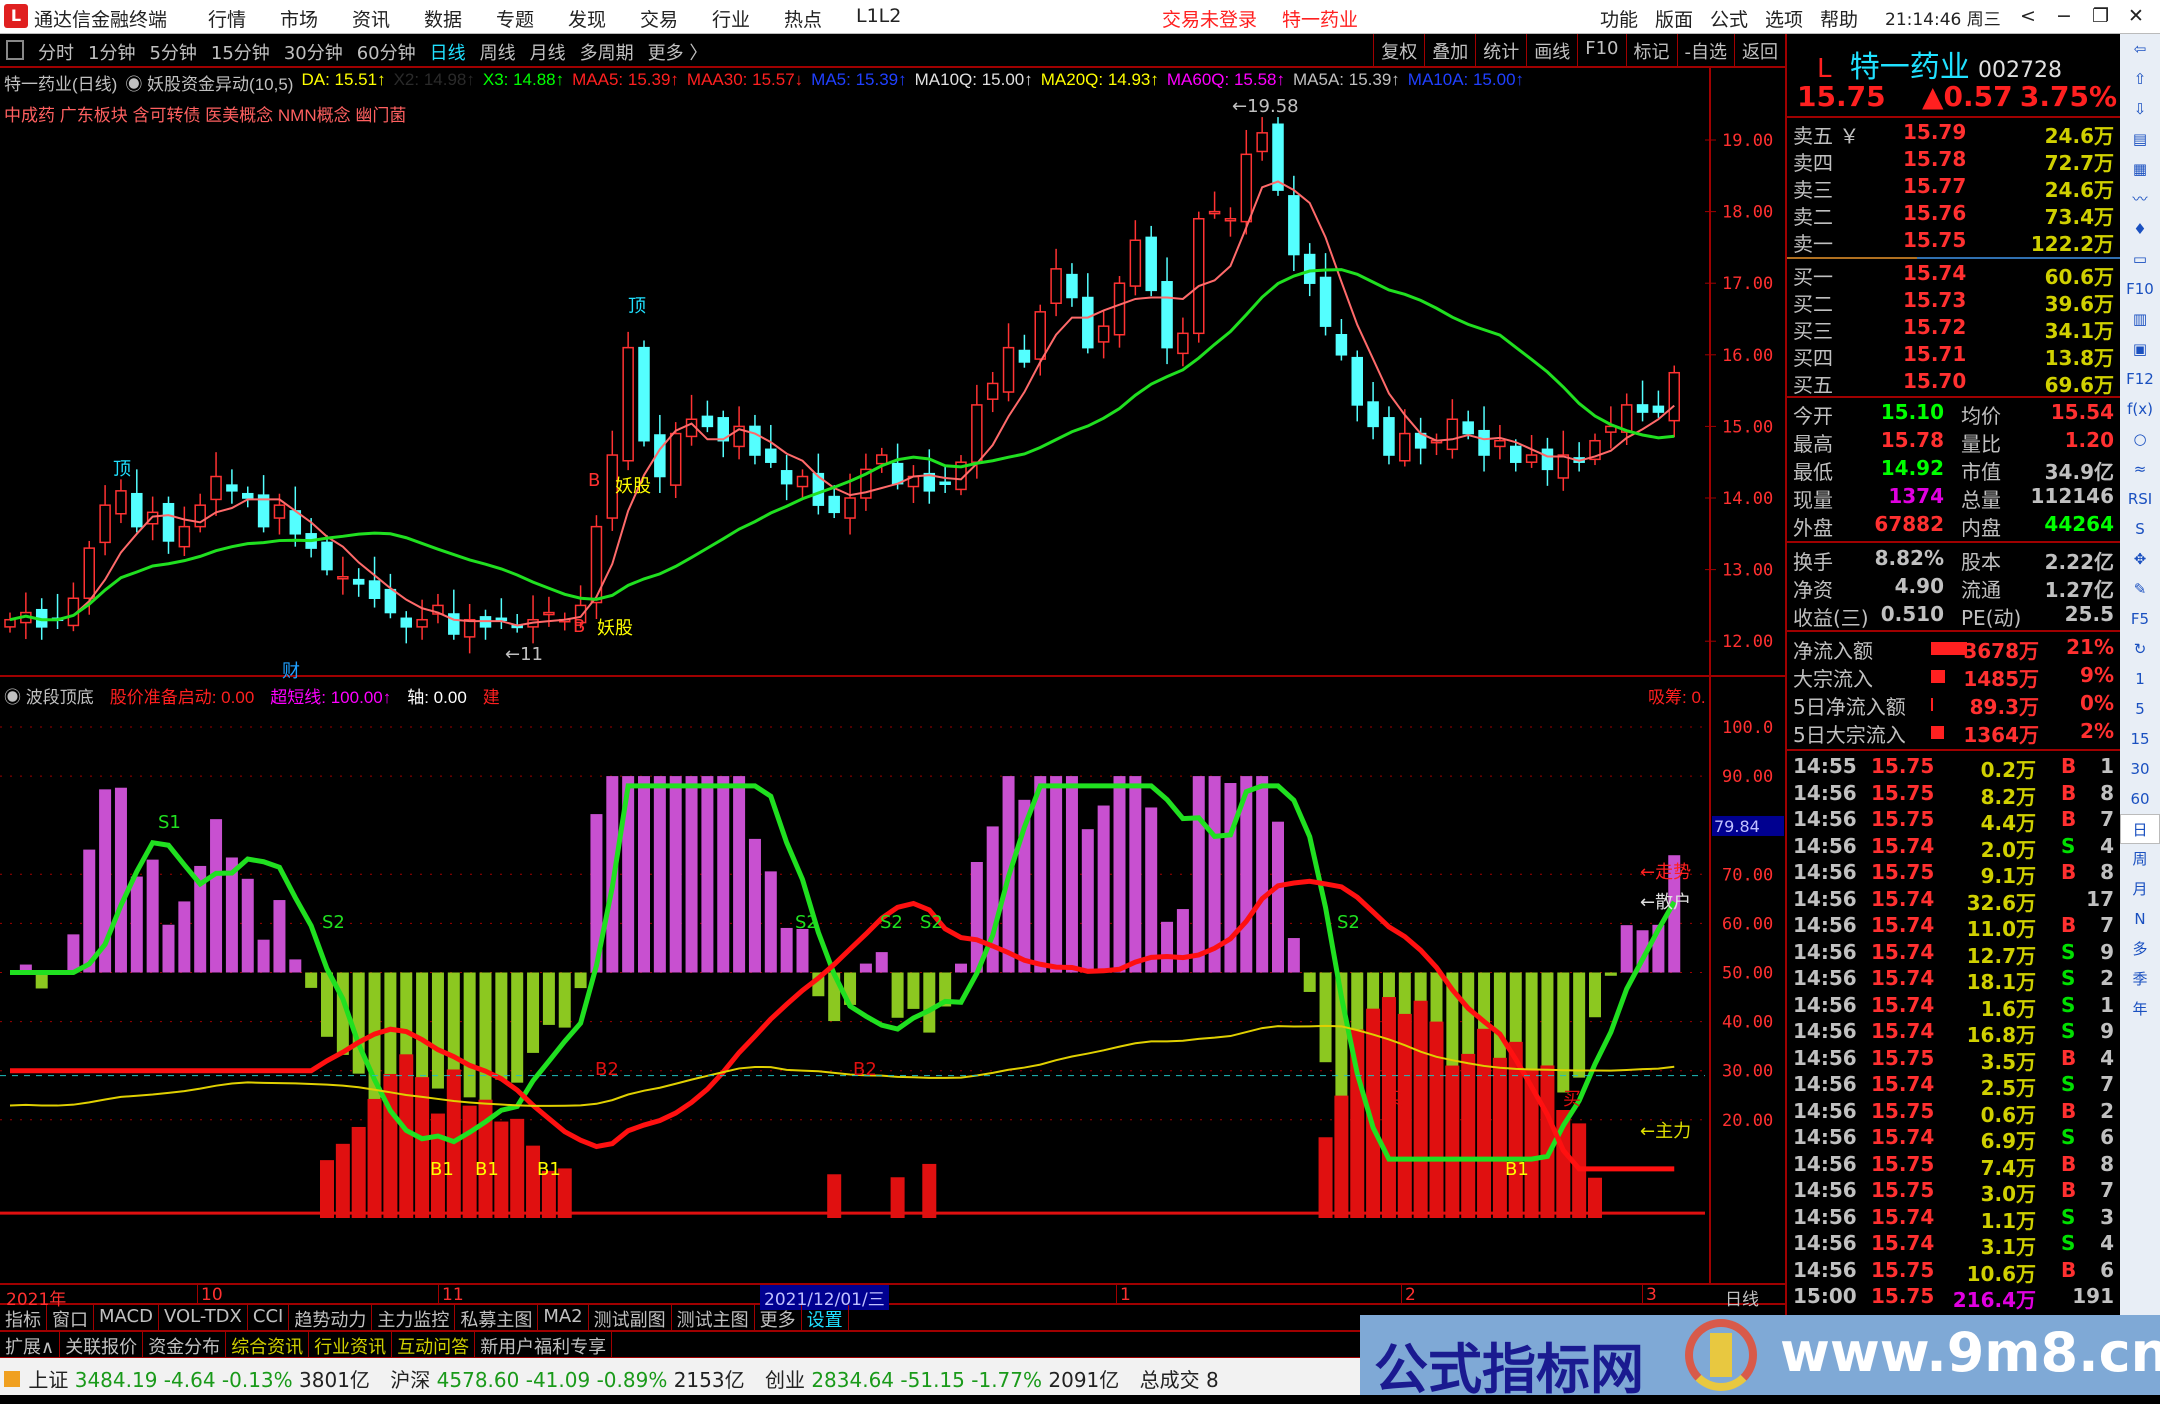 The image size is (2160, 1404). What do you see at coordinates (630, 1318) in the screenshot?
I see `indicator-tab-9: 测试副图` at bounding box center [630, 1318].